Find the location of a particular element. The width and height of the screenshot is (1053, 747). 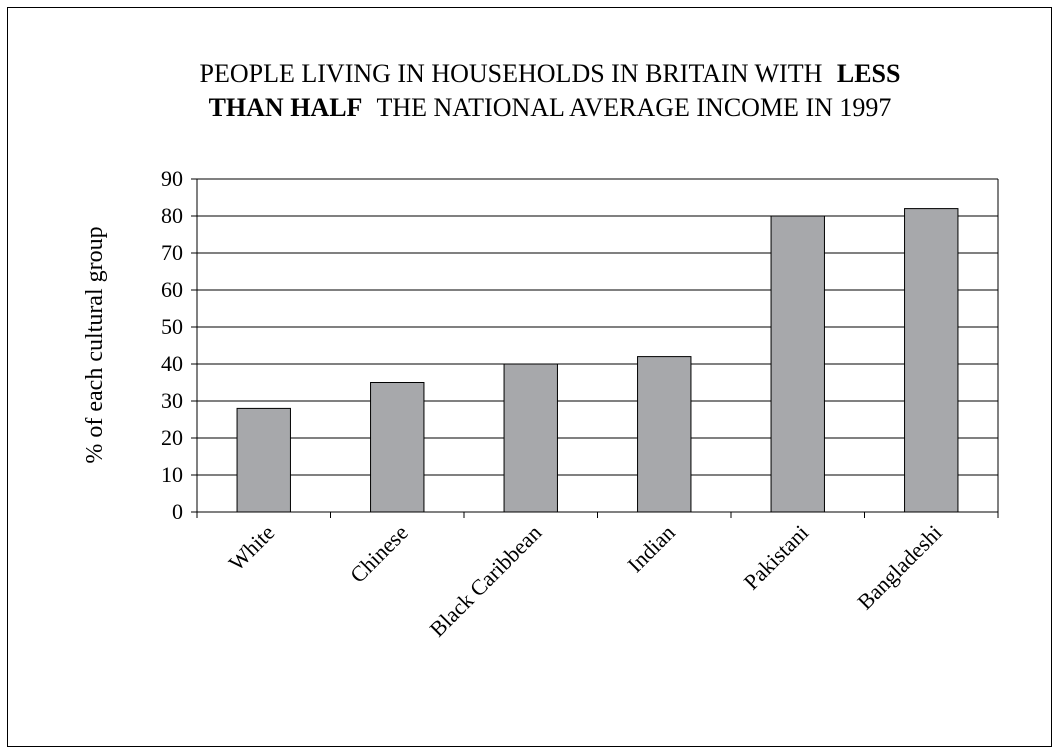

x-tick-label-bangladeshi: Bangladeshi is located at coordinates (899, 567).